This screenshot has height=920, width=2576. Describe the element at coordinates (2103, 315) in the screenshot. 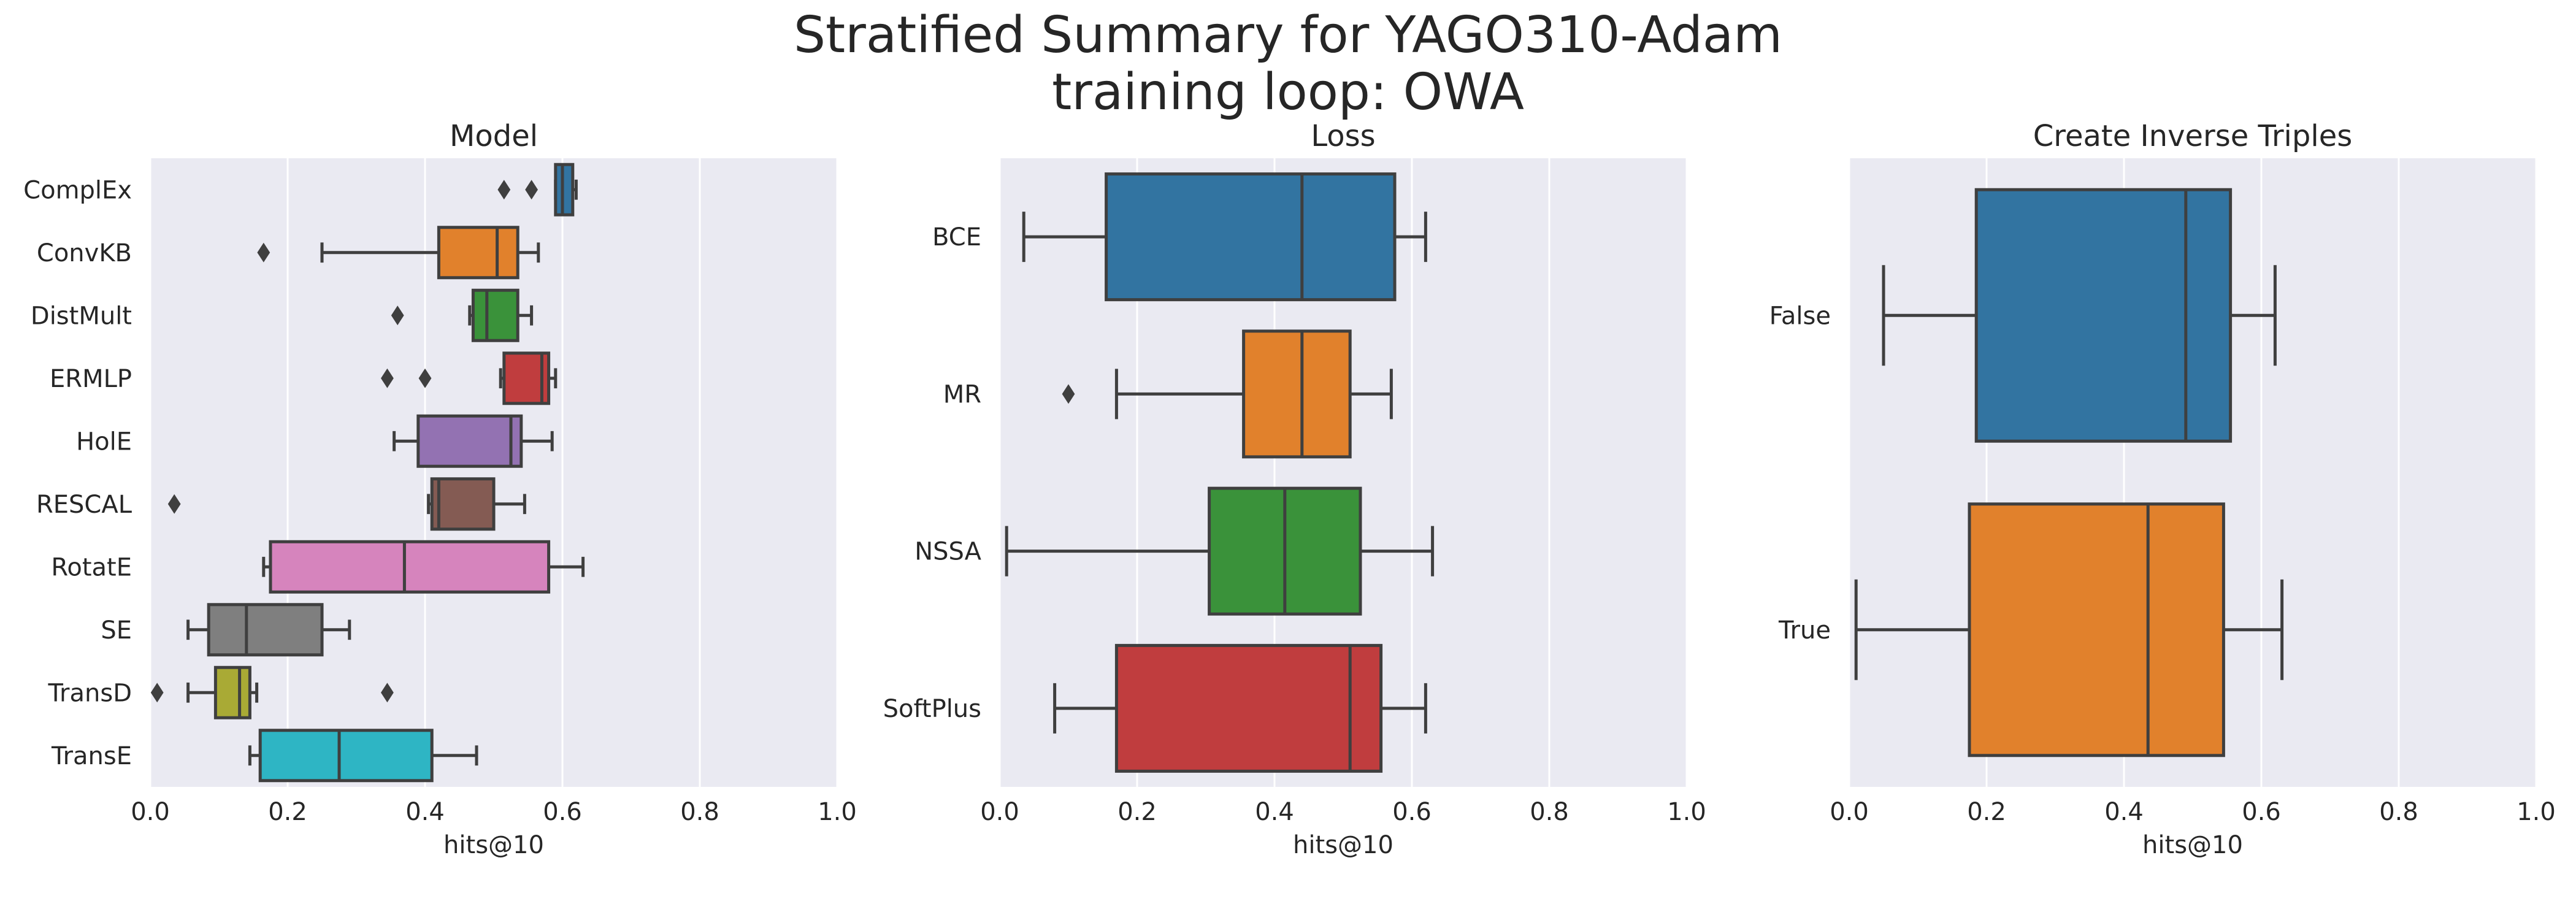

I see `box-false` at that location.